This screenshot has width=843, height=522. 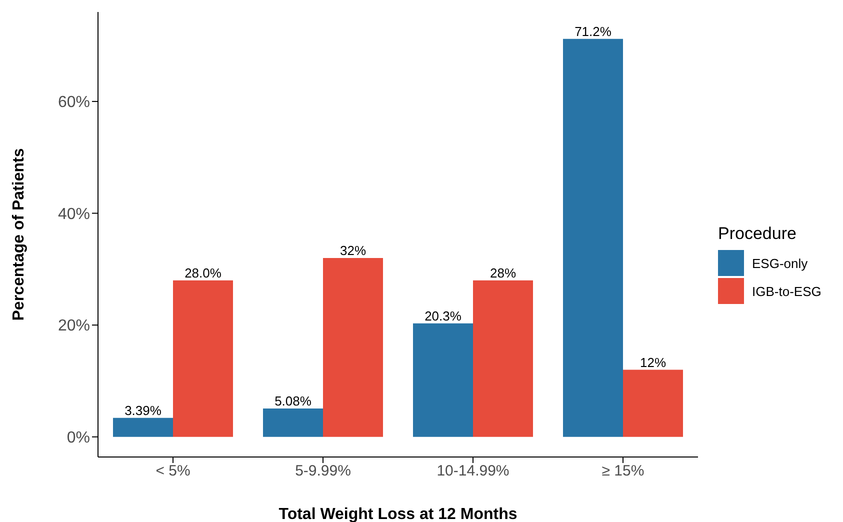 I want to click on y-tick-label: 60%, so click(x=74, y=103).